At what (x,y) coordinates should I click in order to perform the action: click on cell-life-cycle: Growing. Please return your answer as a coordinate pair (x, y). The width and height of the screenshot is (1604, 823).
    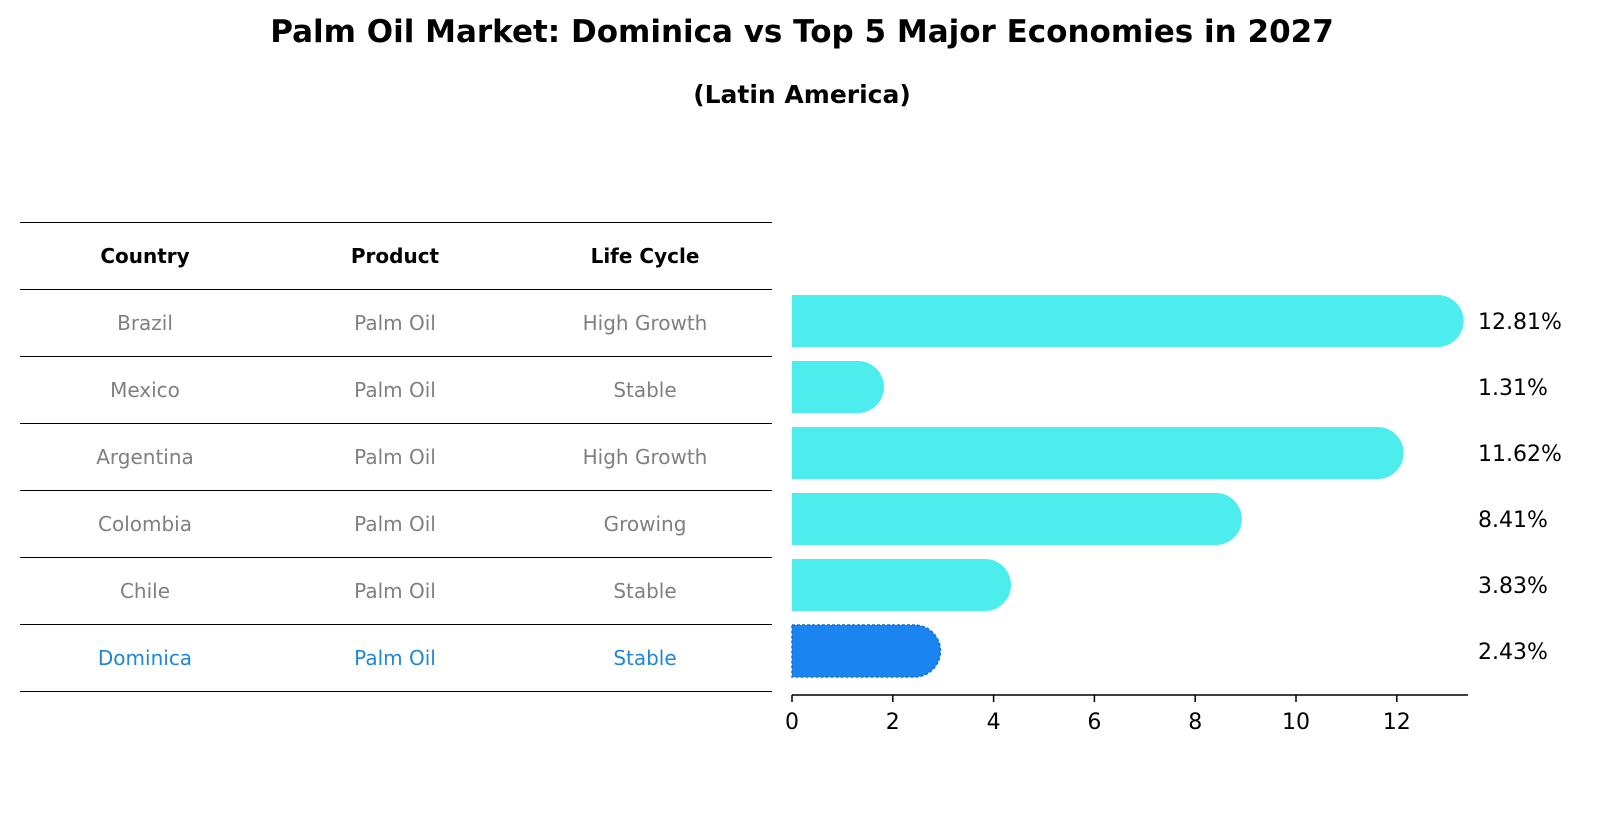
    Looking at the image, I should click on (645, 524).